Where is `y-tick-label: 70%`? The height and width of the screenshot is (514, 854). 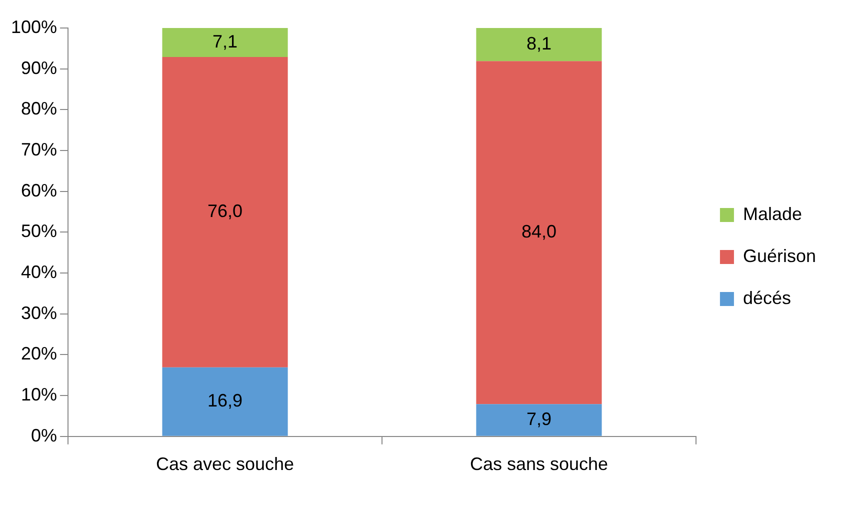
y-tick-label: 70% is located at coordinates (39, 149).